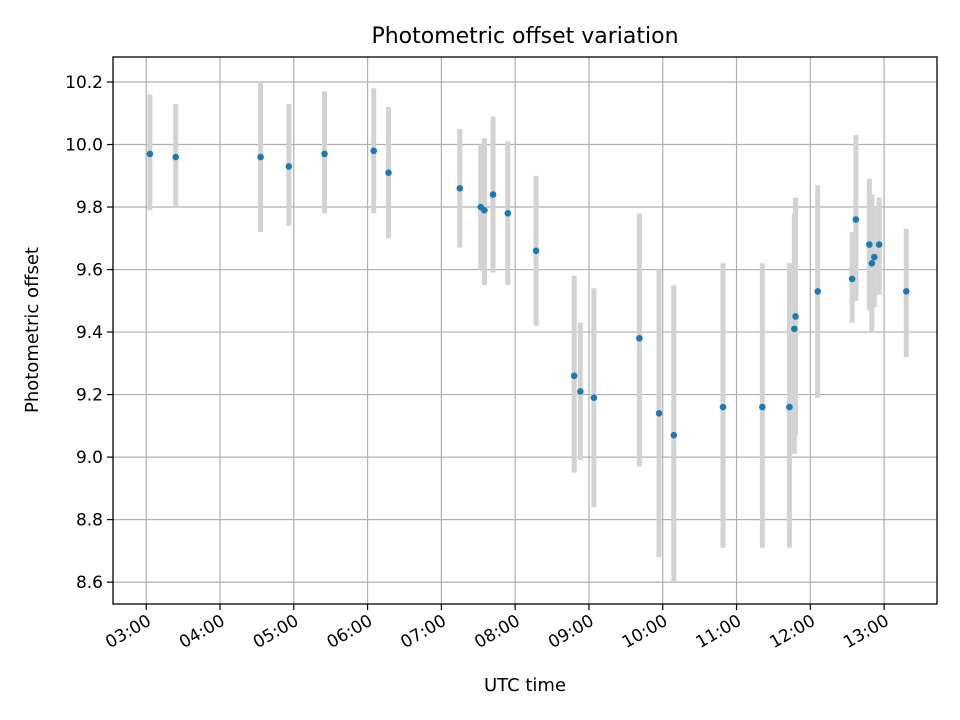 The height and width of the screenshot is (720, 960). Describe the element at coordinates (89, 271) in the screenshot. I see `y-tick-label: 9.6` at that location.